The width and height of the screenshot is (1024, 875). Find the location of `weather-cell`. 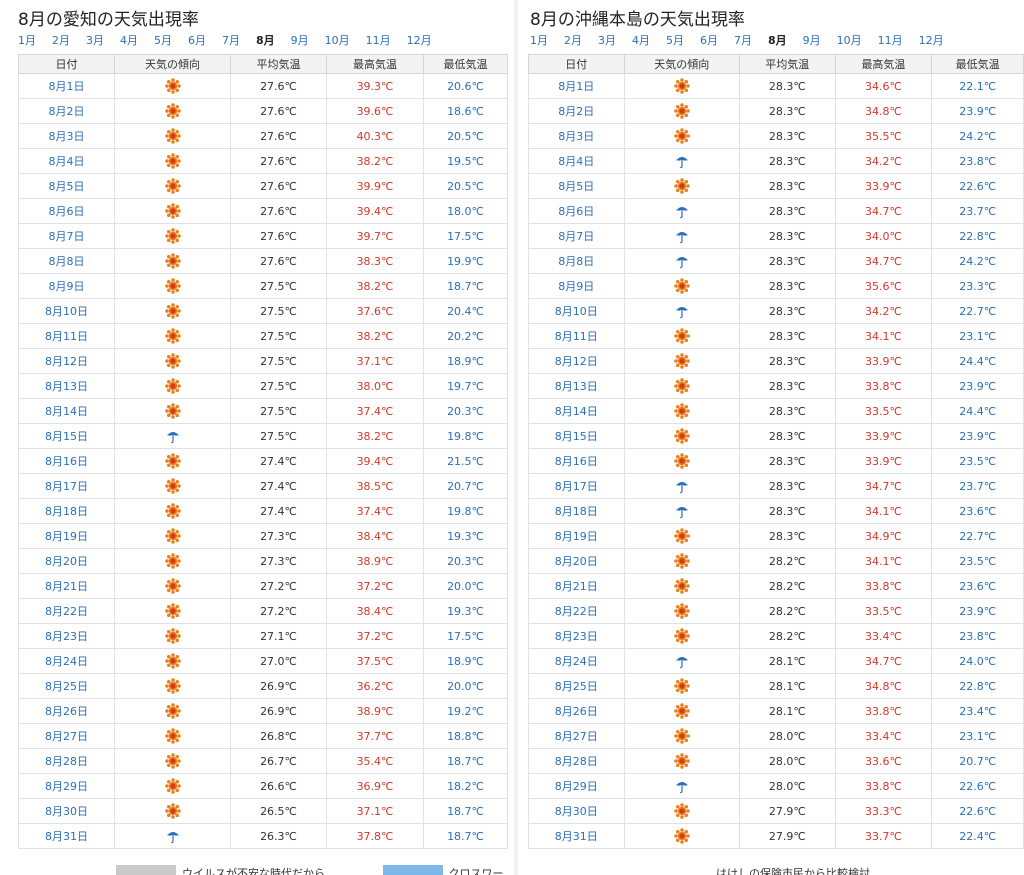

weather-cell is located at coordinates (681, 311).